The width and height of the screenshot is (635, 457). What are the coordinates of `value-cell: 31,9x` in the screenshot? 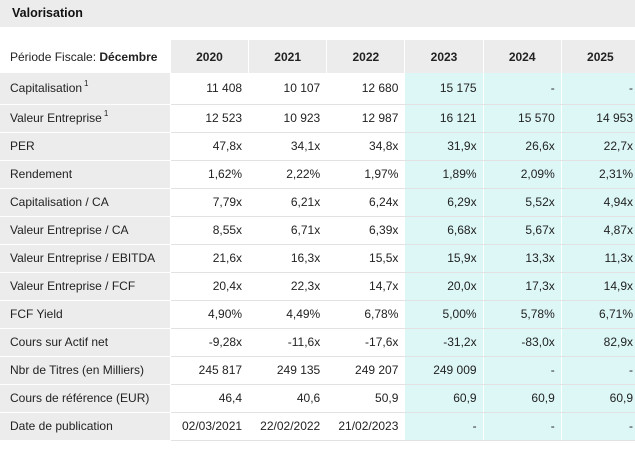 It's located at (444, 146).